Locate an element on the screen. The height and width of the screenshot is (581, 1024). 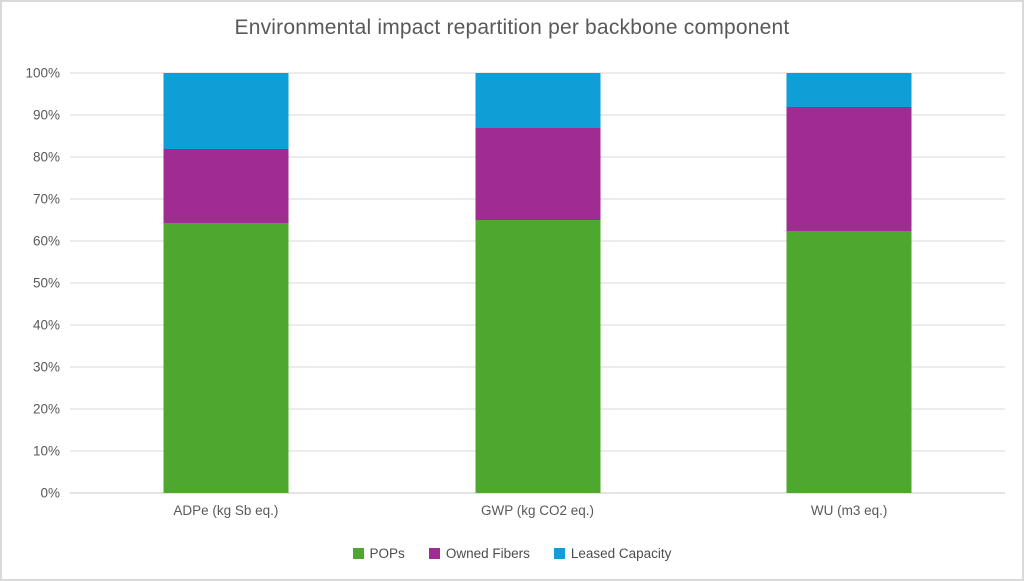
legend-item-leased-capacity: Leased Capacity is located at coordinates (612, 553).